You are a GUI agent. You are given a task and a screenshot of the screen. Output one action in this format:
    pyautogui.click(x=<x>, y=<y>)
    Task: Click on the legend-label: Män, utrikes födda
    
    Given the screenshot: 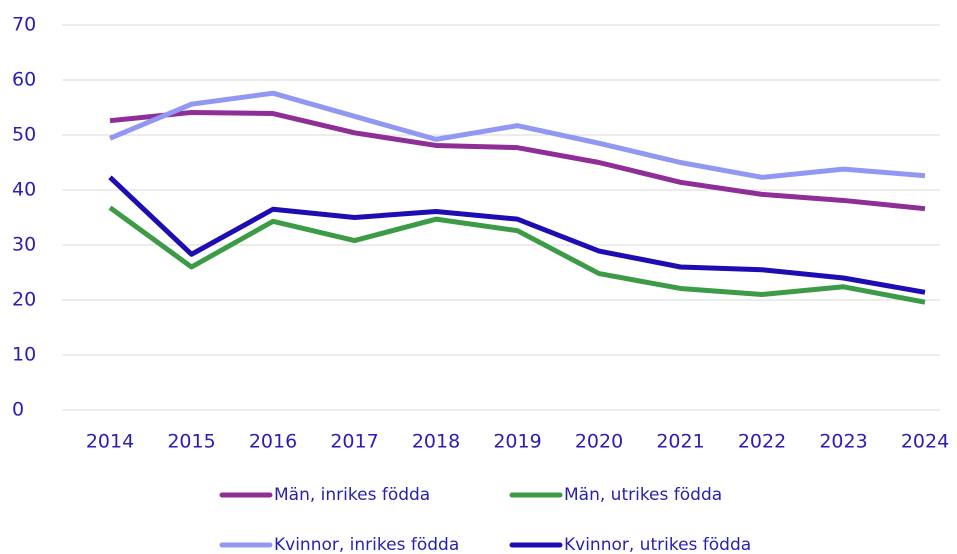 What is the action you would take?
    pyautogui.click(x=643, y=495)
    